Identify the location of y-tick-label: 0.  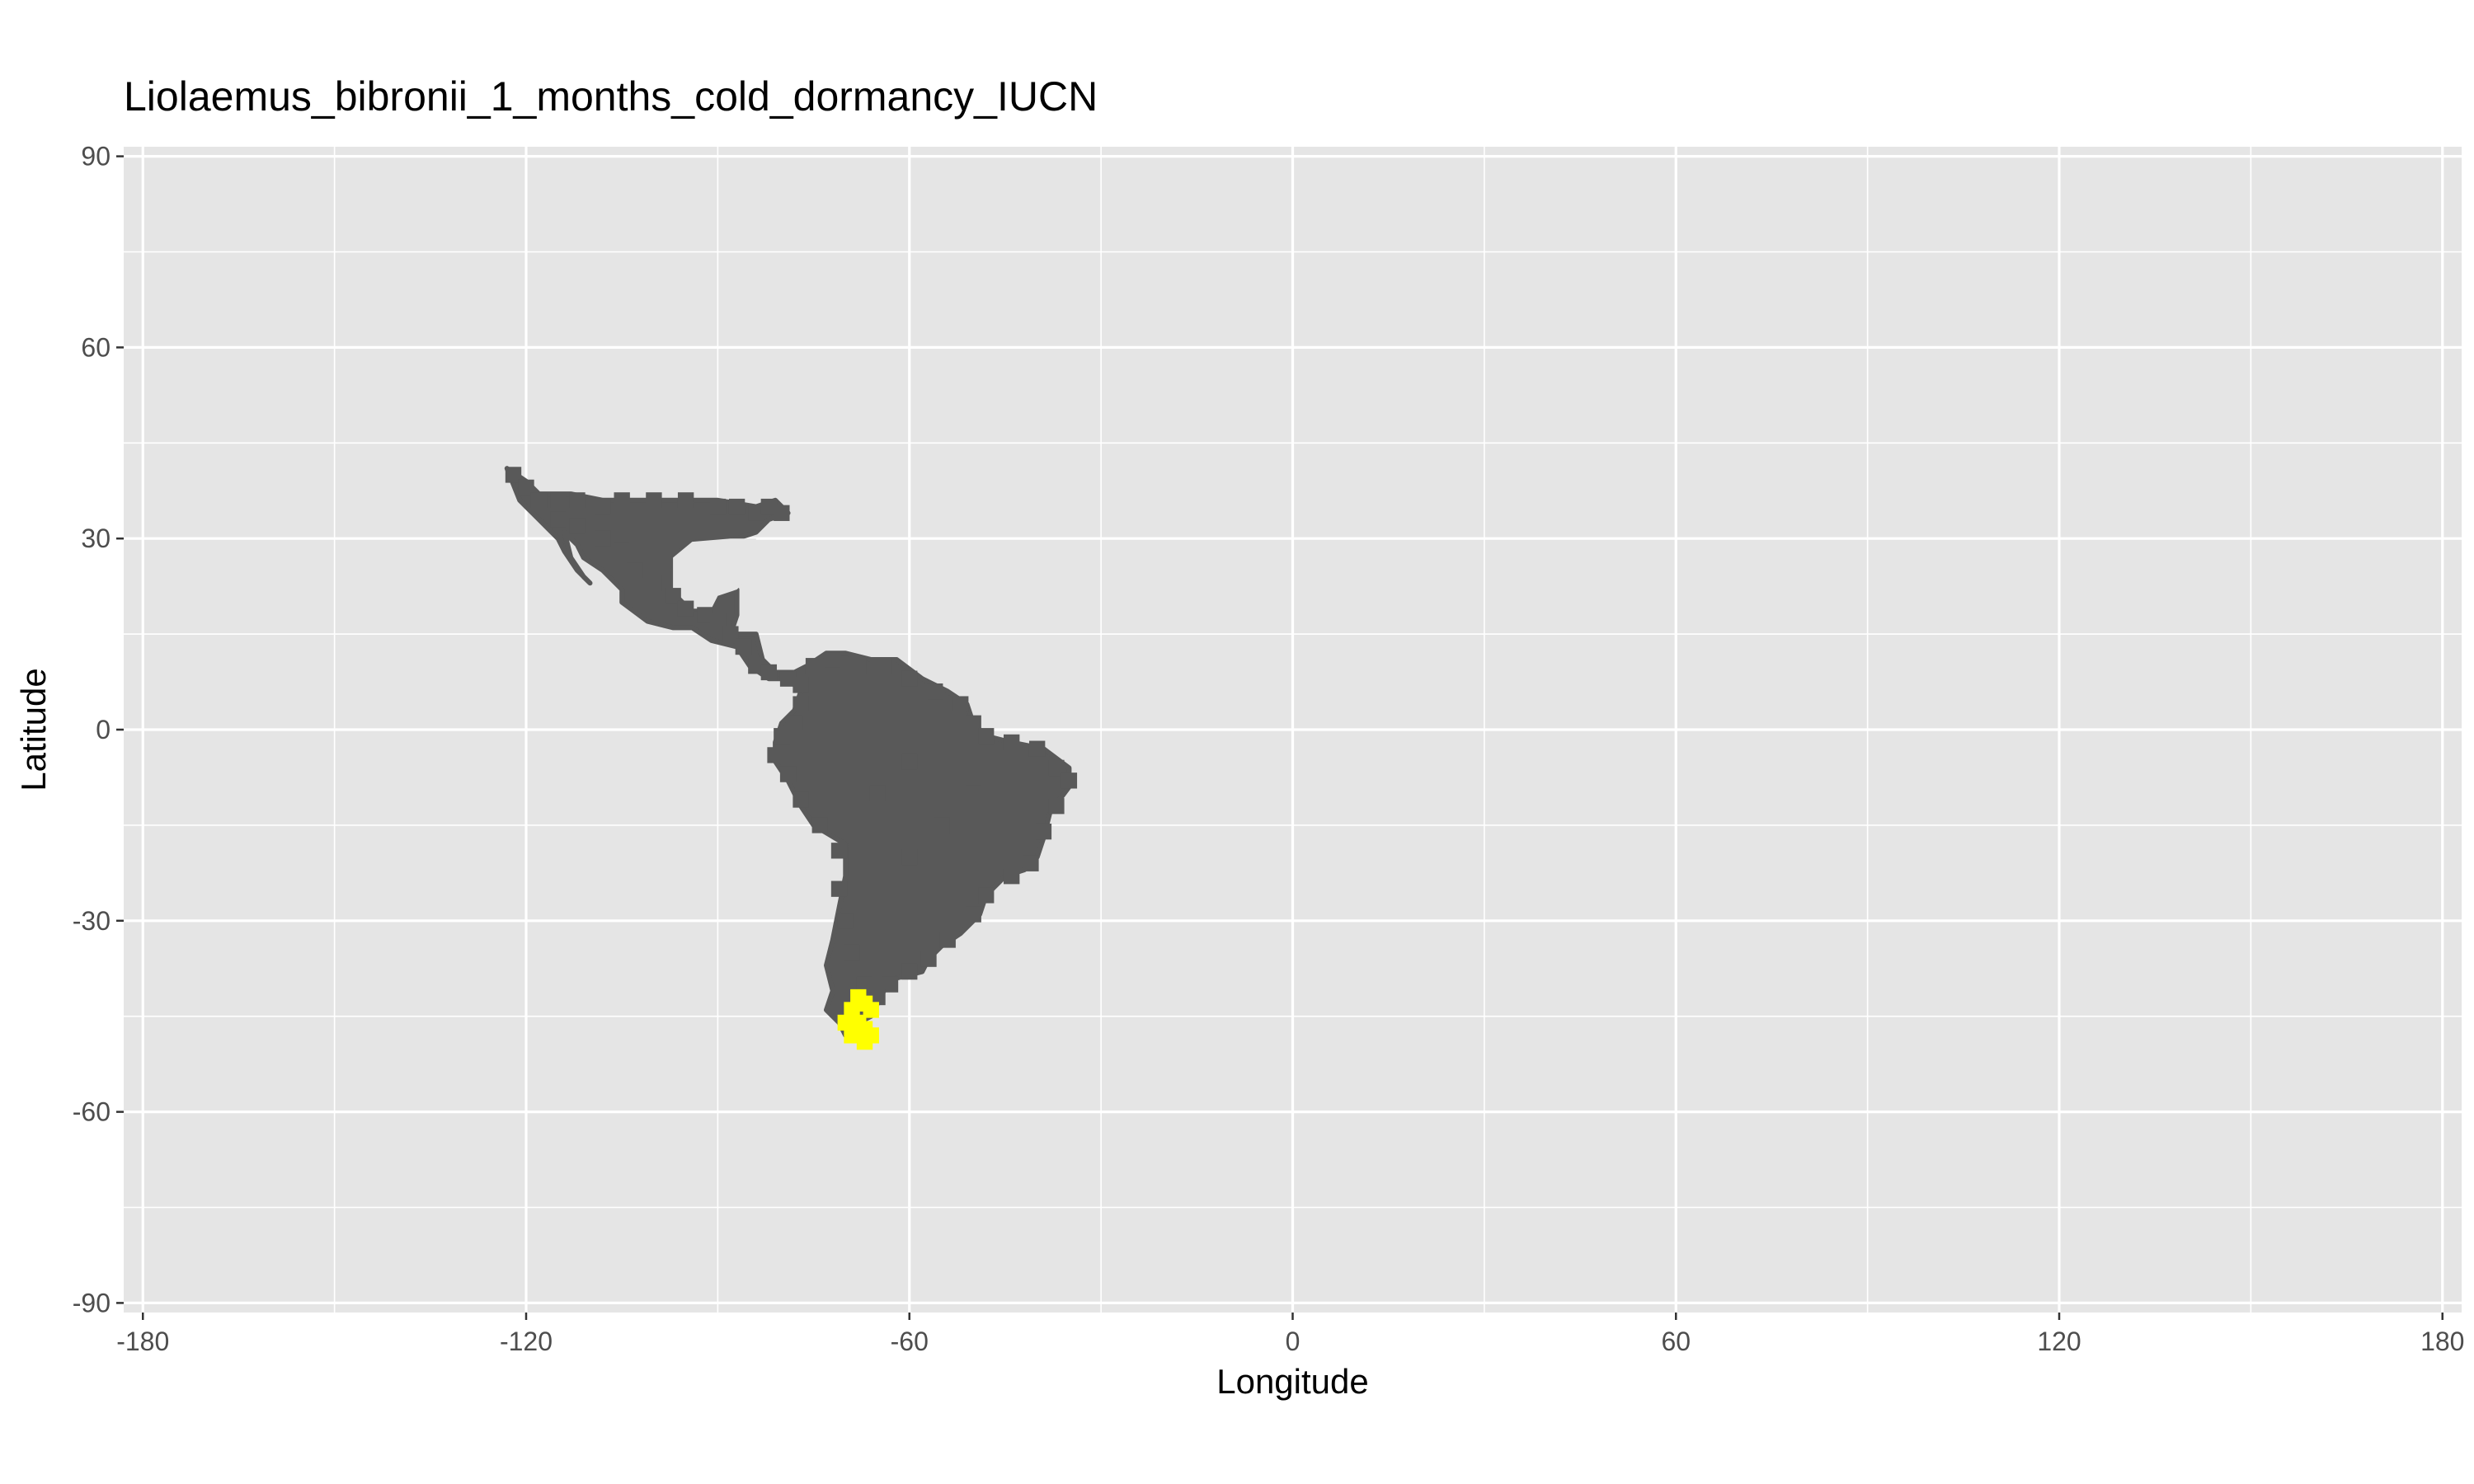
(103, 729).